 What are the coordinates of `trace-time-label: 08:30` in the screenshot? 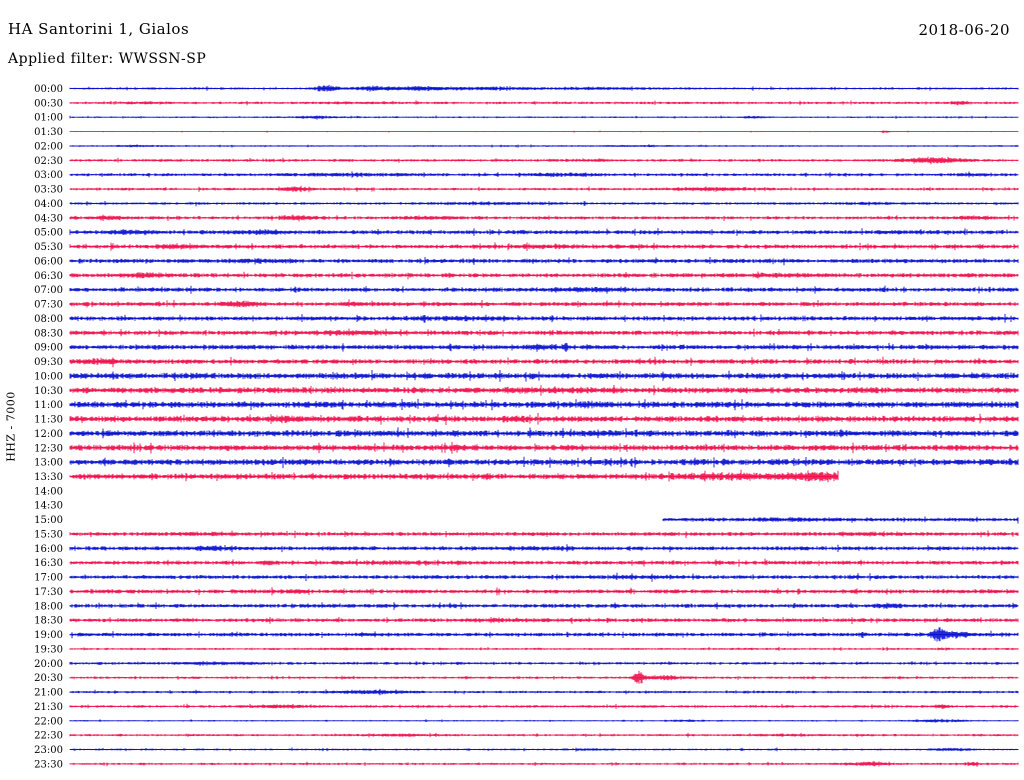 It's located at (48, 333).